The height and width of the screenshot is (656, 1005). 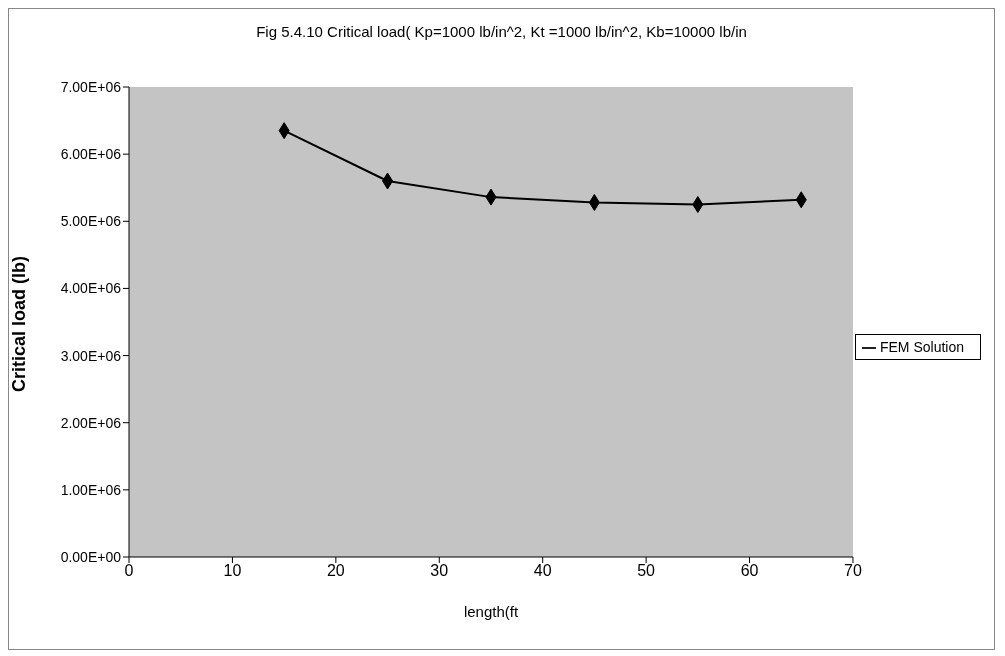 What do you see at coordinates (542, 571) in the screenshot?
I see `x-tick-label: 40` at bounding box center [542, 571].